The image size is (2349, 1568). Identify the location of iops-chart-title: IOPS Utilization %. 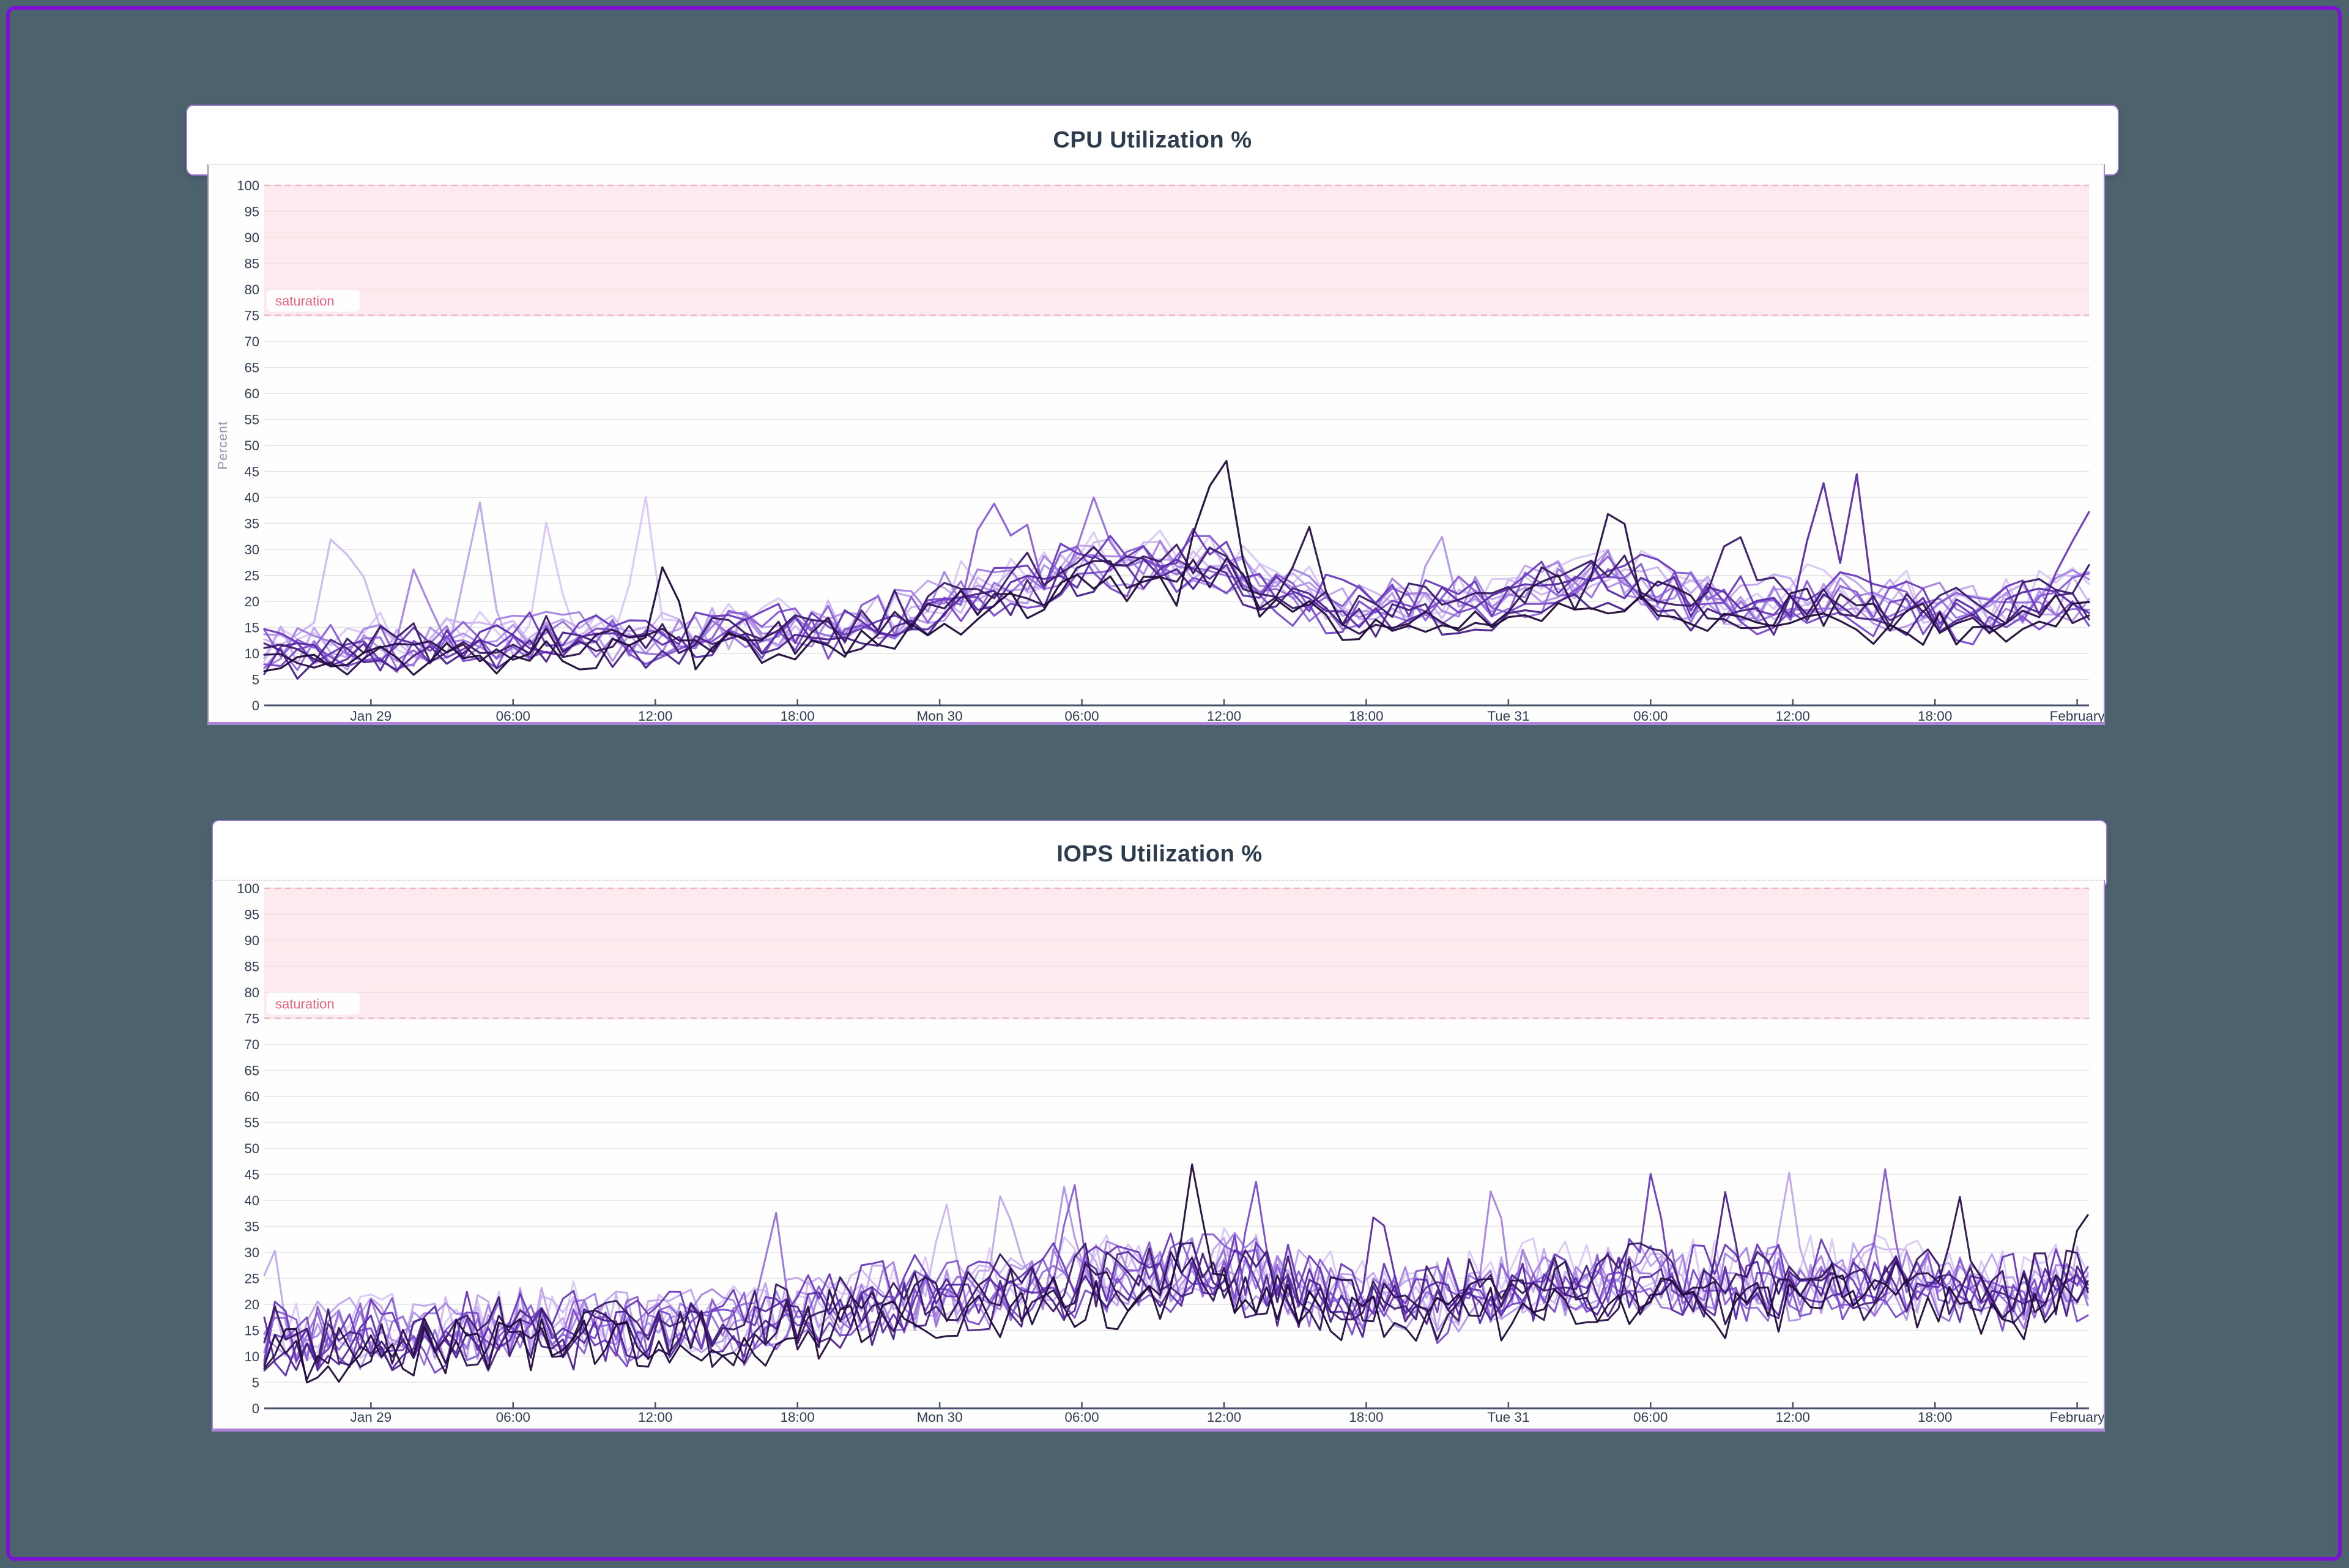
(1159, 854).